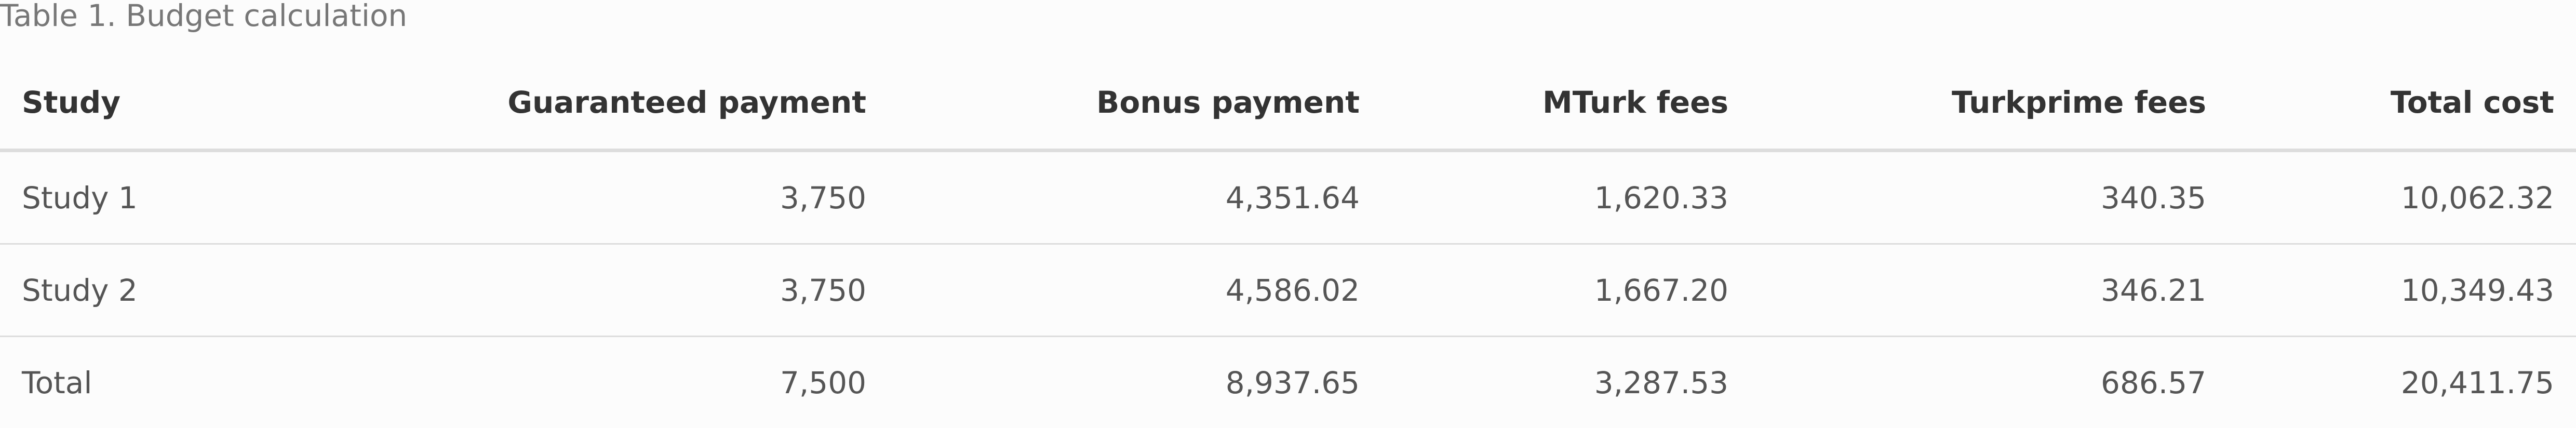  What do you see at coordinates (563, 382) in the screenshot?
I see `table-cell: 7,500` at bounding box center [563, 382].